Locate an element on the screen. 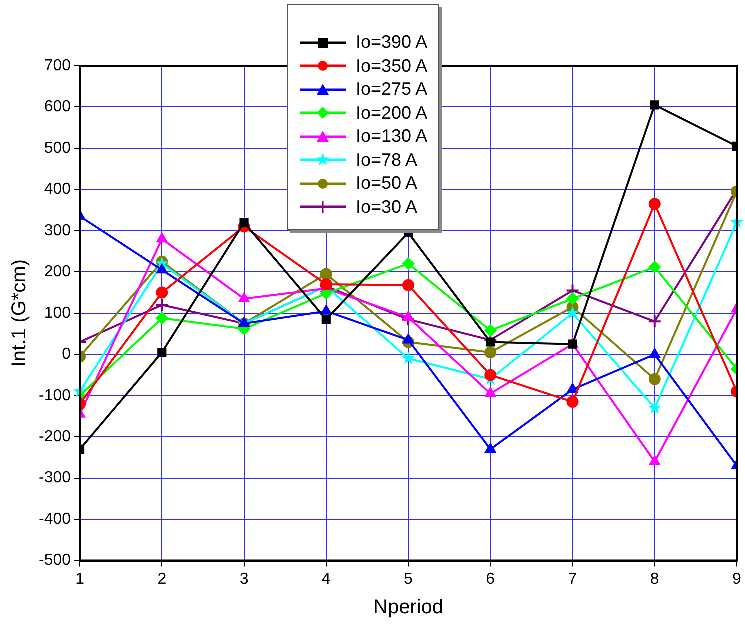  y-tick-label: 500 is located at coordinates (58, 148).